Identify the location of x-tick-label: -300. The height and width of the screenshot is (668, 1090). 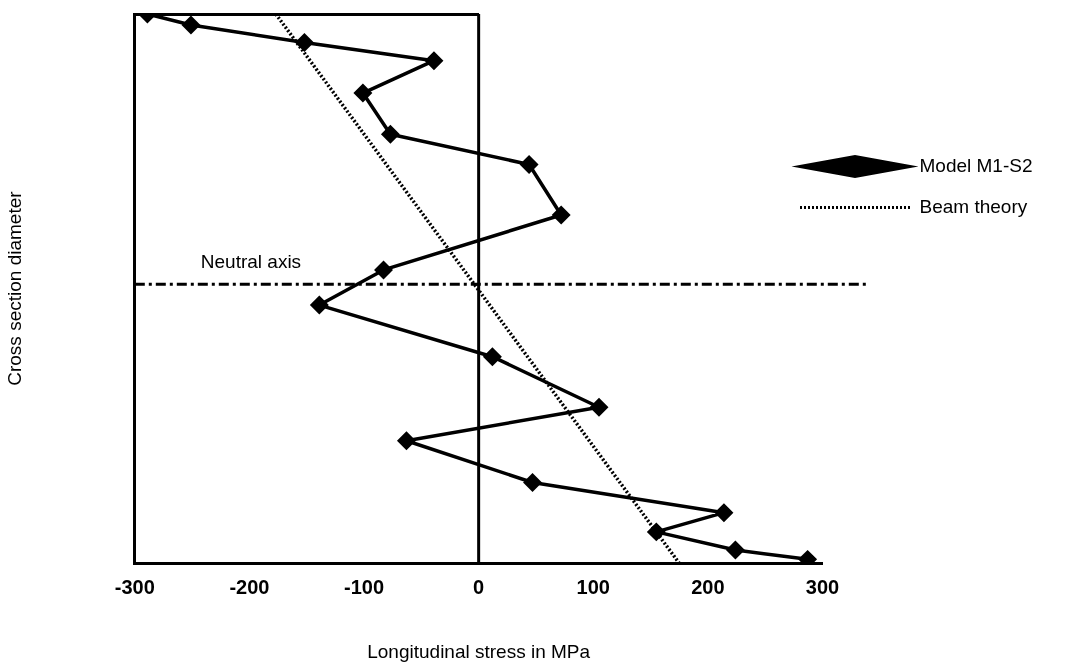
(134, 586).